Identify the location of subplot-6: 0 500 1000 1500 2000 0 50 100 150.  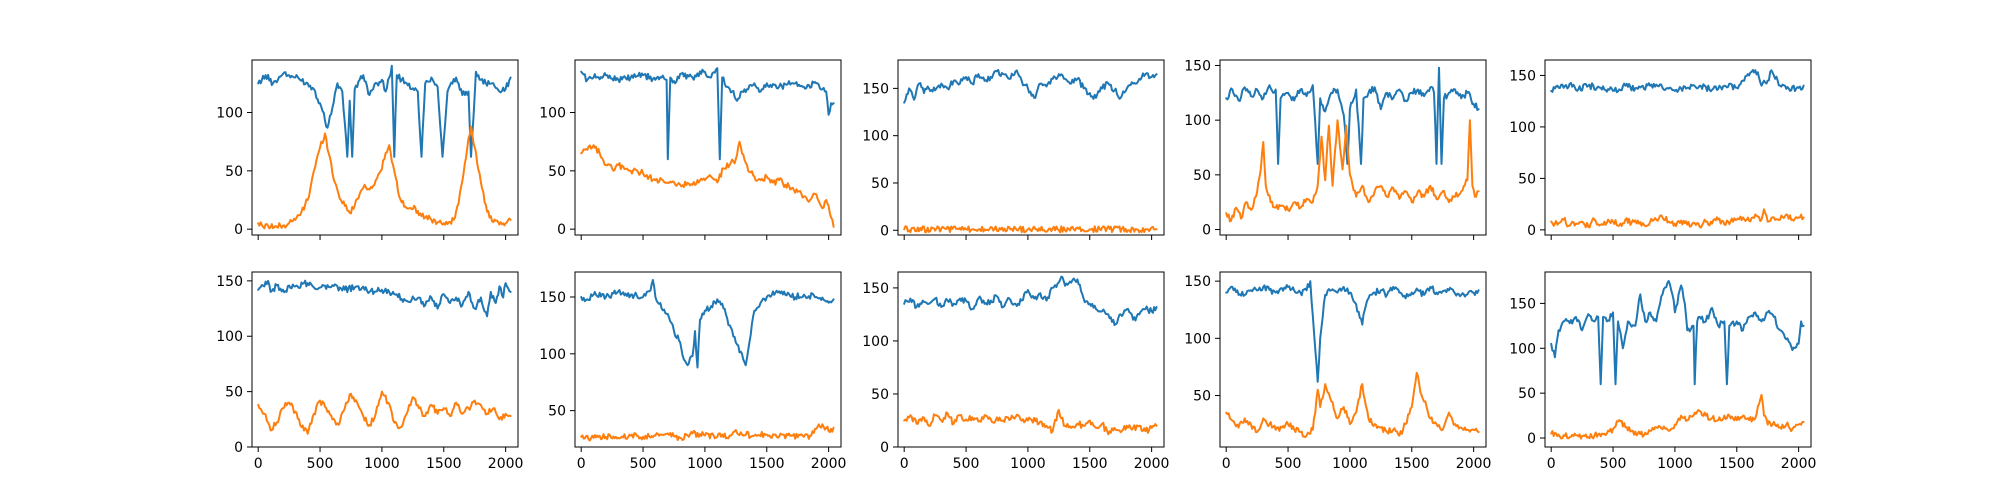
(370, 371).